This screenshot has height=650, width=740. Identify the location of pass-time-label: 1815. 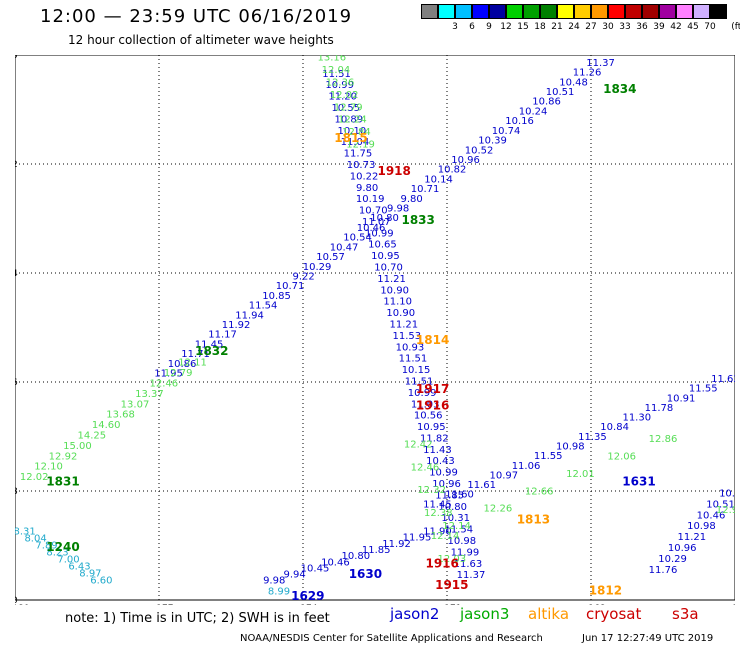
(350, 138).